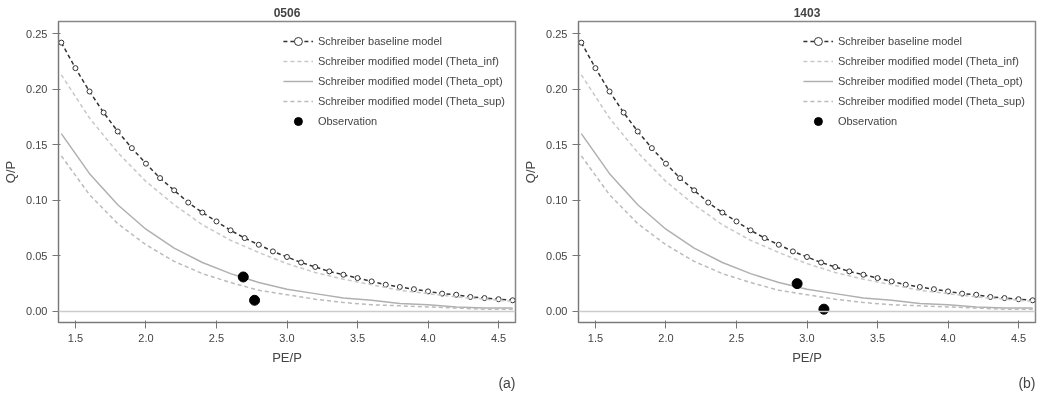 This screenshot has width=1049, height=399. What do you see at coordinates (807, 12) in the screenshot?
I see `chart-title: 1403` at bounding box center [807, 12].